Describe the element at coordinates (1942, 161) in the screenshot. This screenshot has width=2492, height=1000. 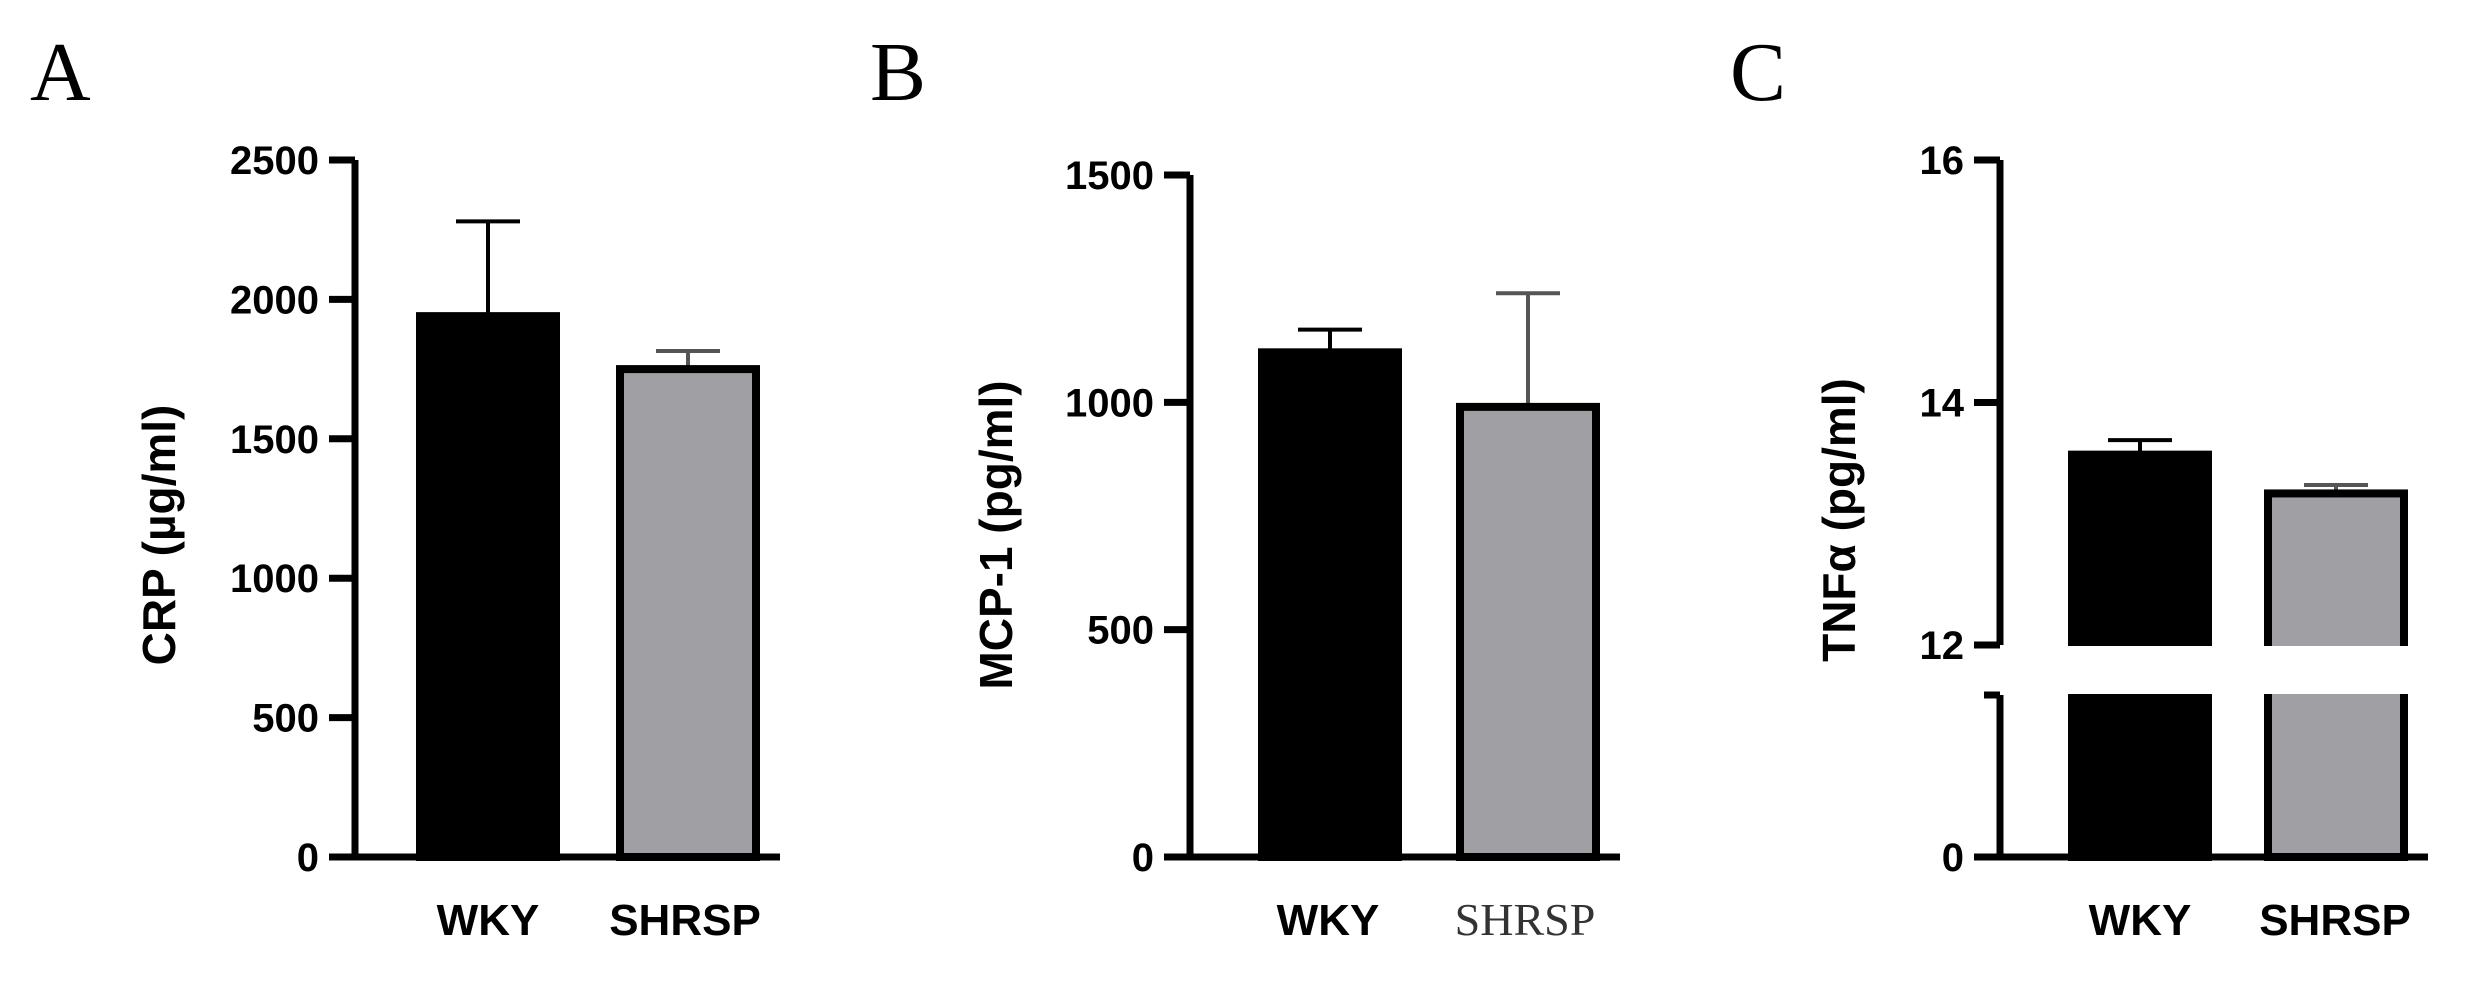
I see `panel-c-ytick-label-3: 16` at that location.